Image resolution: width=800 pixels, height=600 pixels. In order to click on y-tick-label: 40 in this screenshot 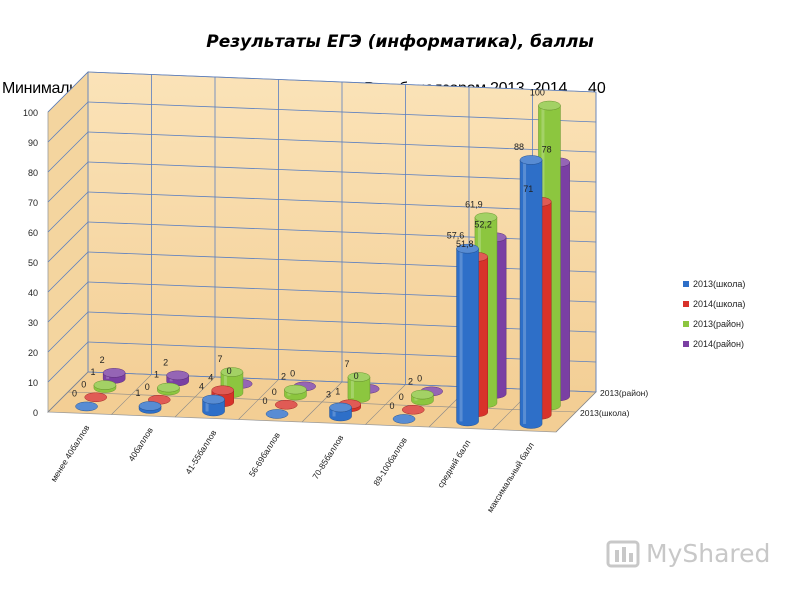, I will do `click(33, 293)`.